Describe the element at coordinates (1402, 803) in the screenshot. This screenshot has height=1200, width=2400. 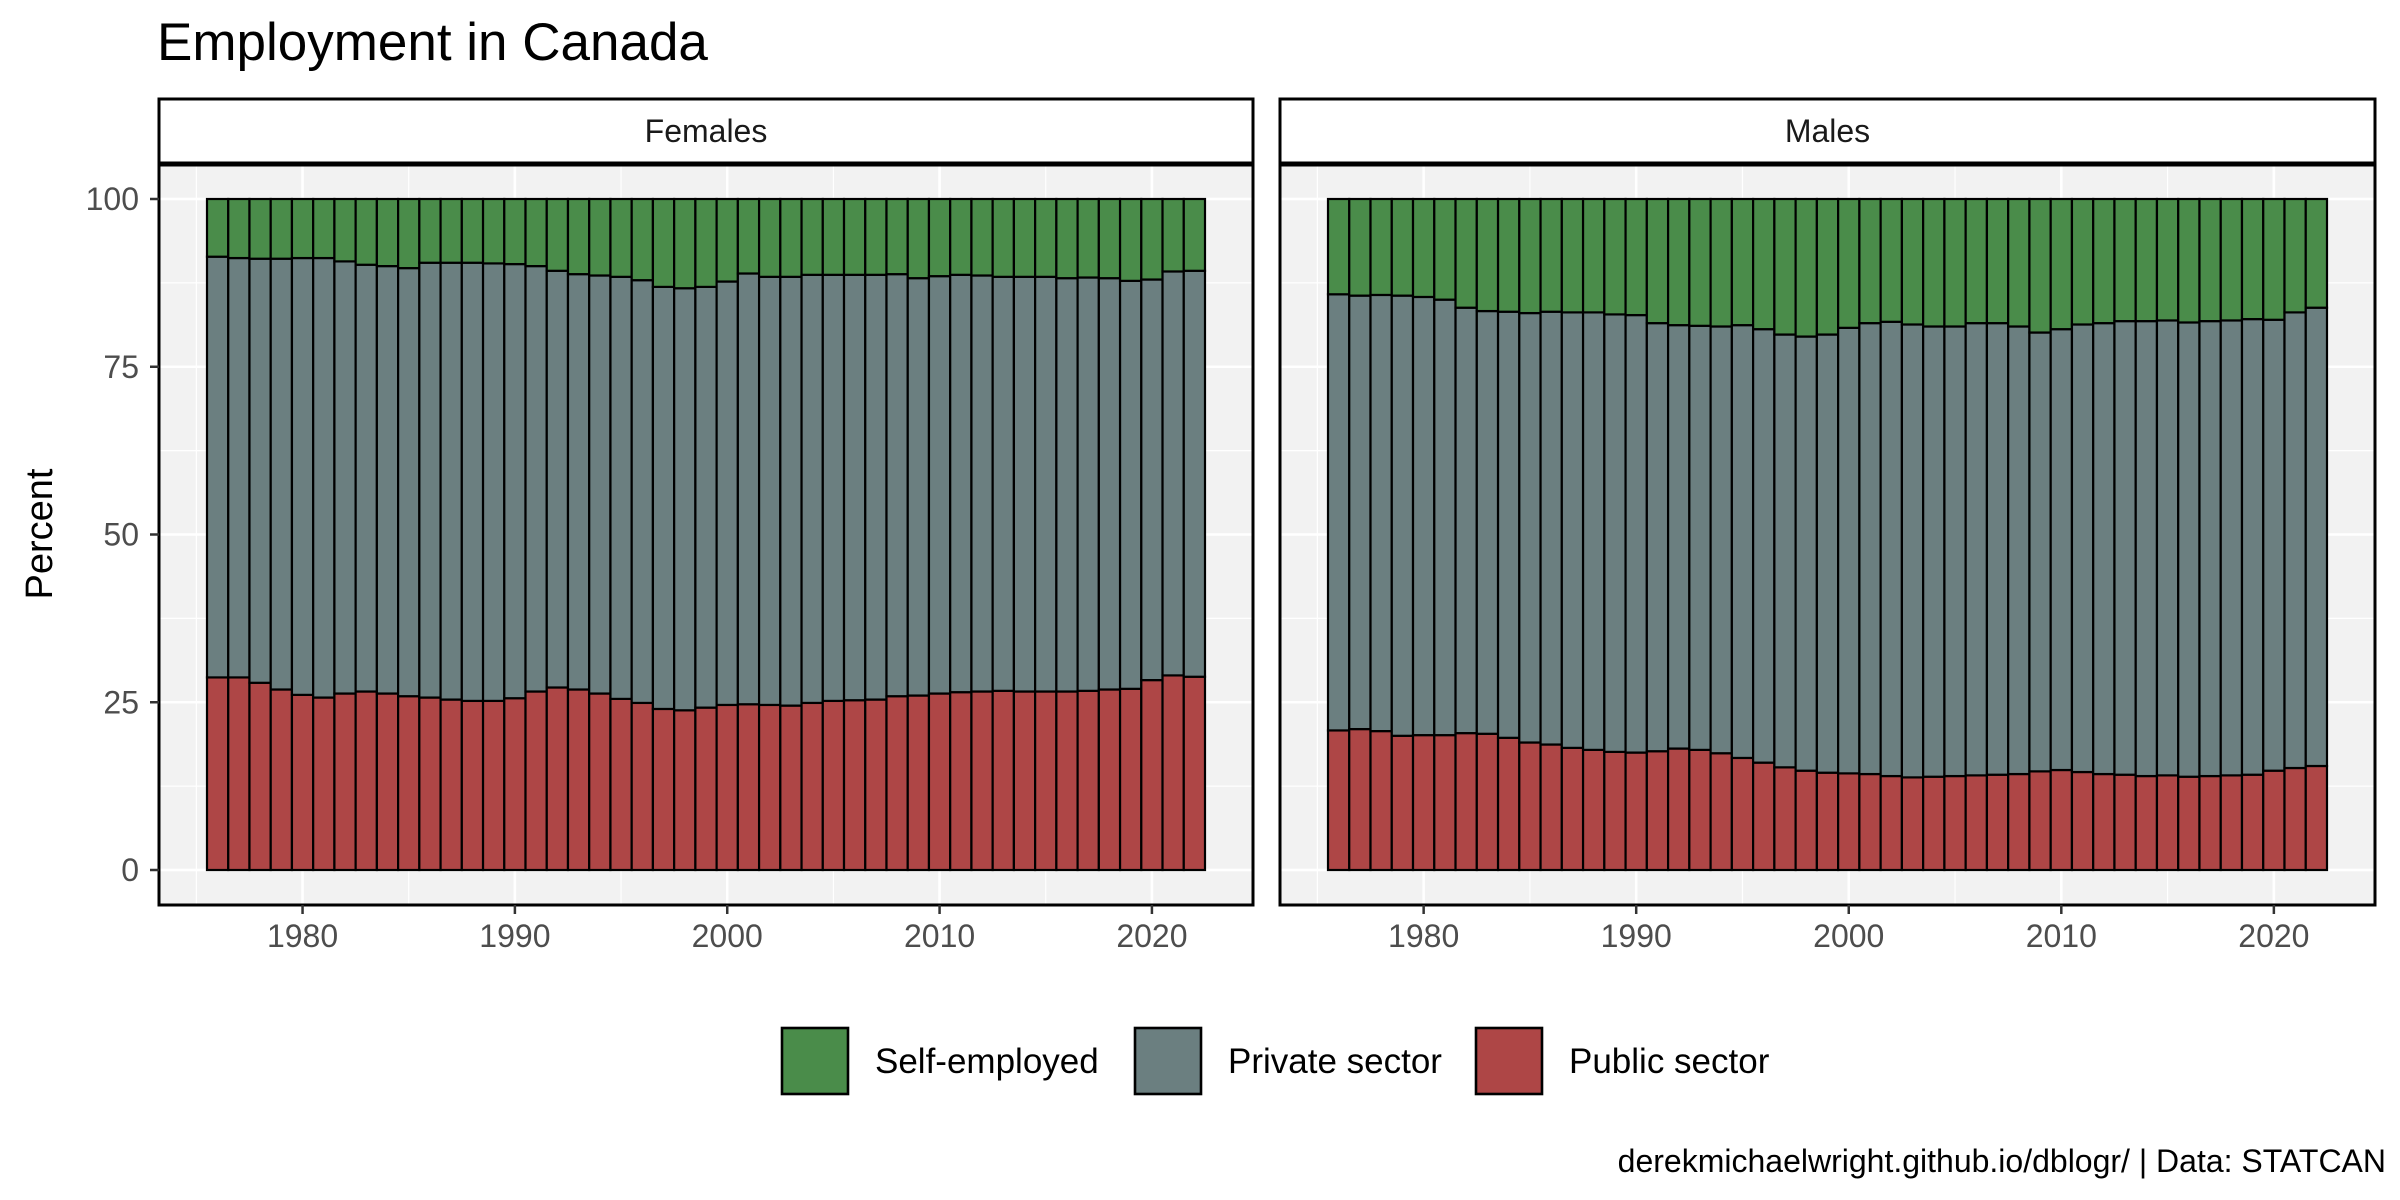
I see `bar-public-sector-1979` at that location.